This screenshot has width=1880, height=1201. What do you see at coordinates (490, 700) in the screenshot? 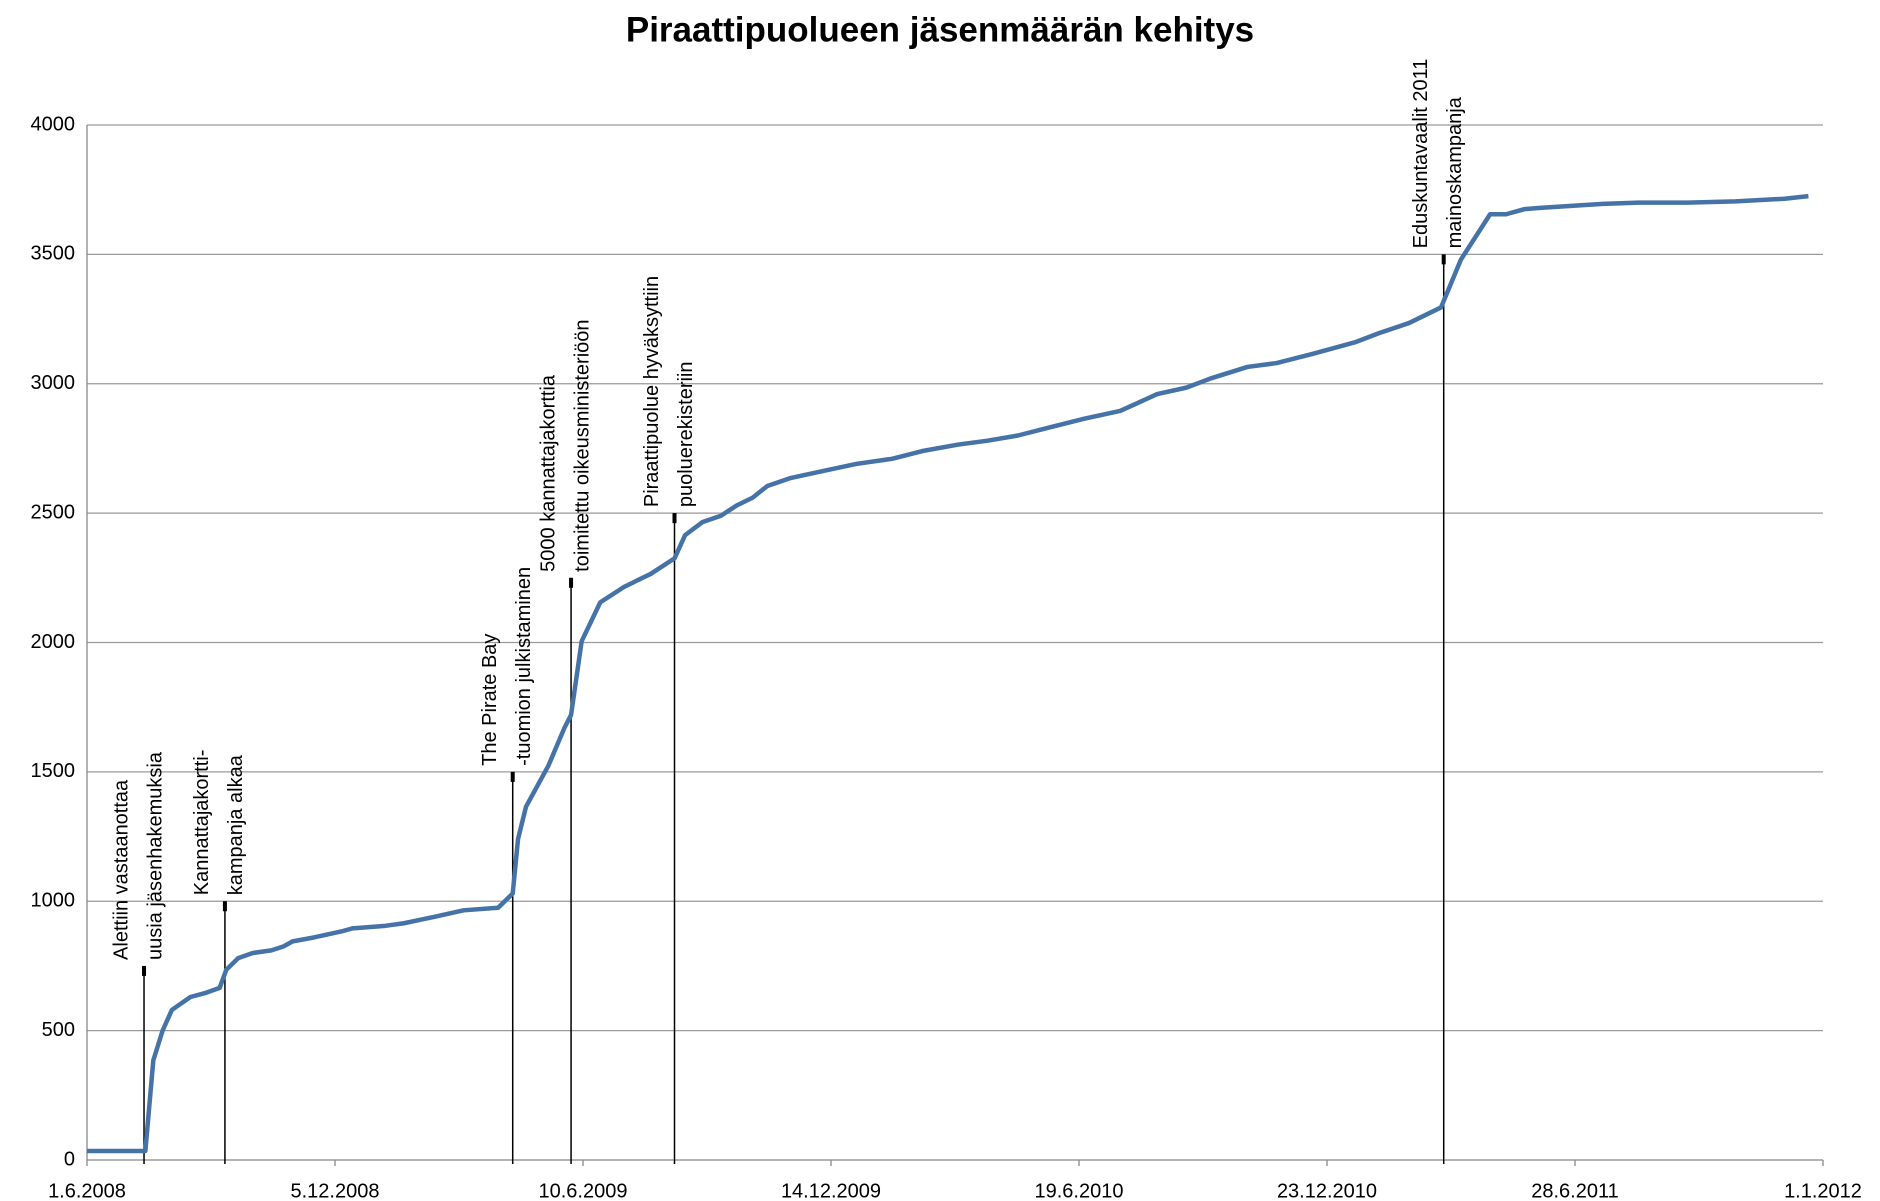
I see `annotation-text: The Pirate Bay` at bounding box center [490, 700].